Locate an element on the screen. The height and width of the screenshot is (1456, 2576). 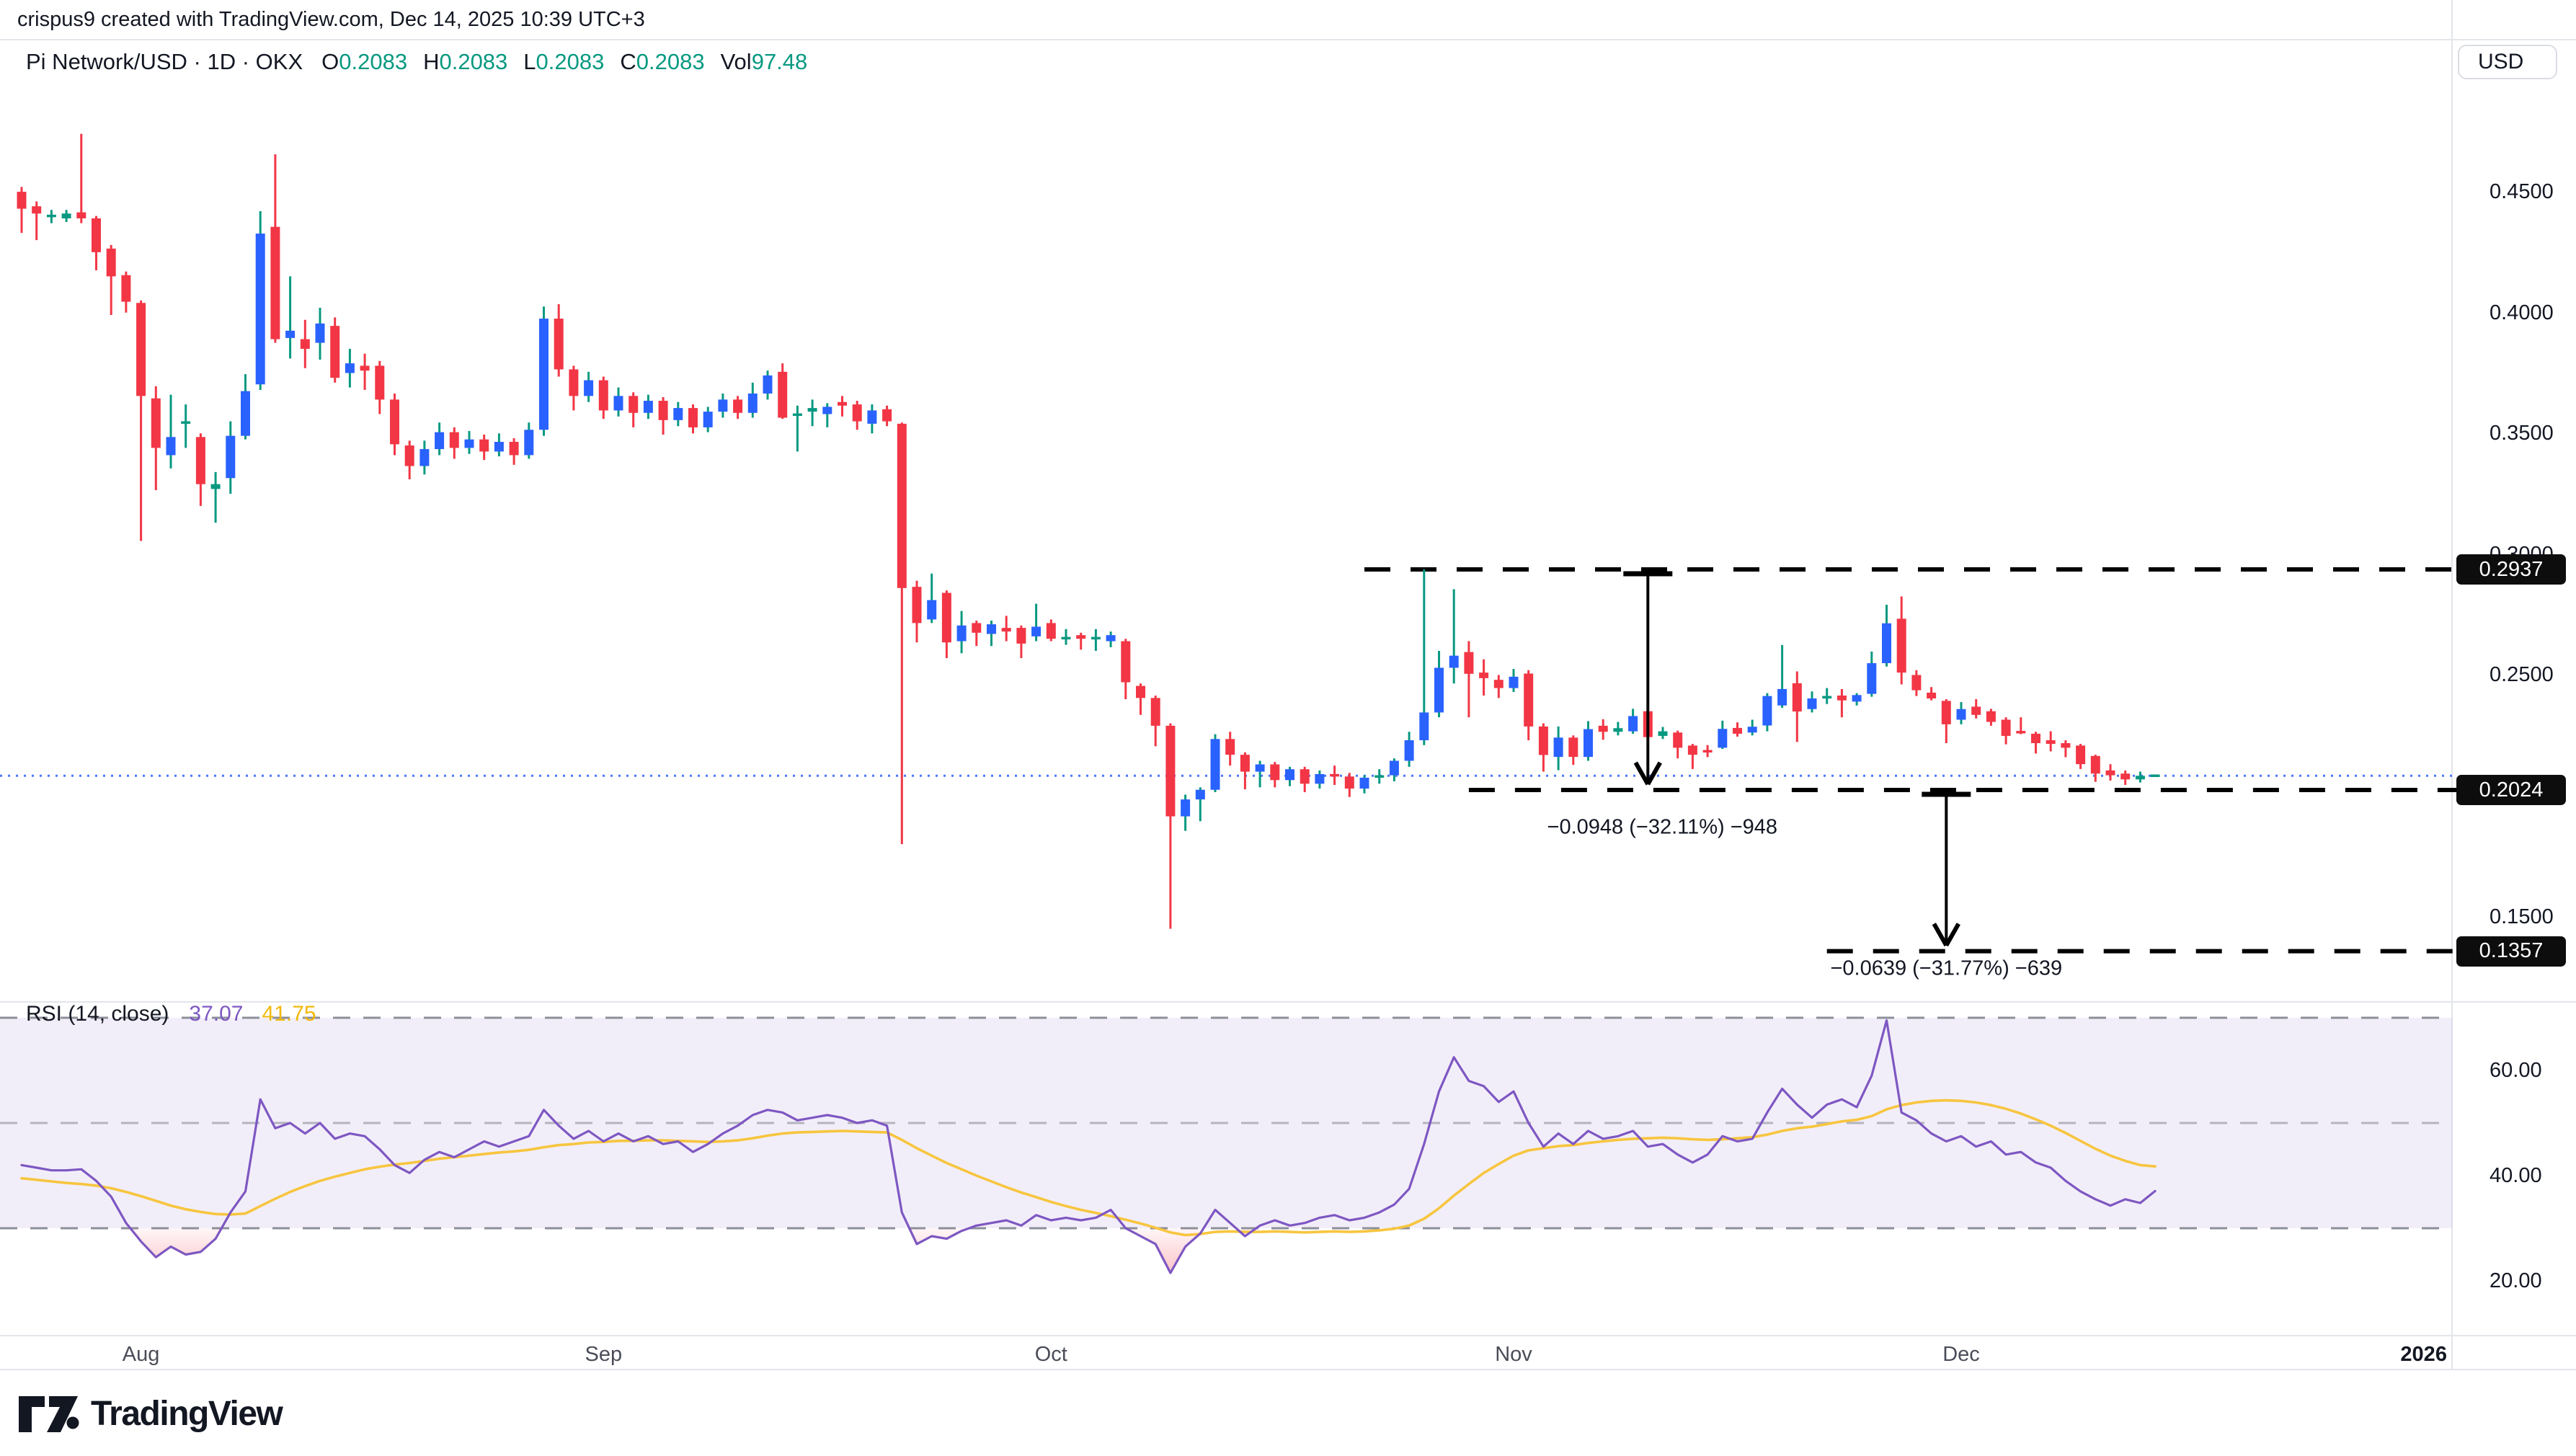
rsi-legend-title: RSI (14, close) is located at coordinates (97, 1014).